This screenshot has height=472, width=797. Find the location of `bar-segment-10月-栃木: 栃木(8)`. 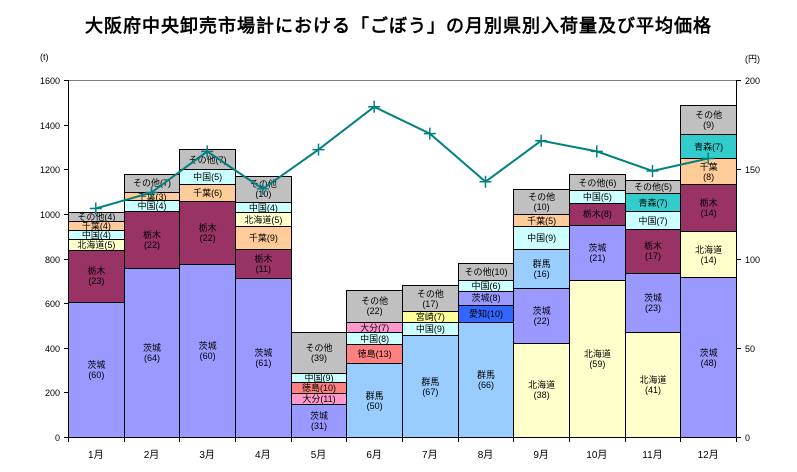

bar-segment-10月-栃木: 栃木(8) is located at coordinates (597, 214).